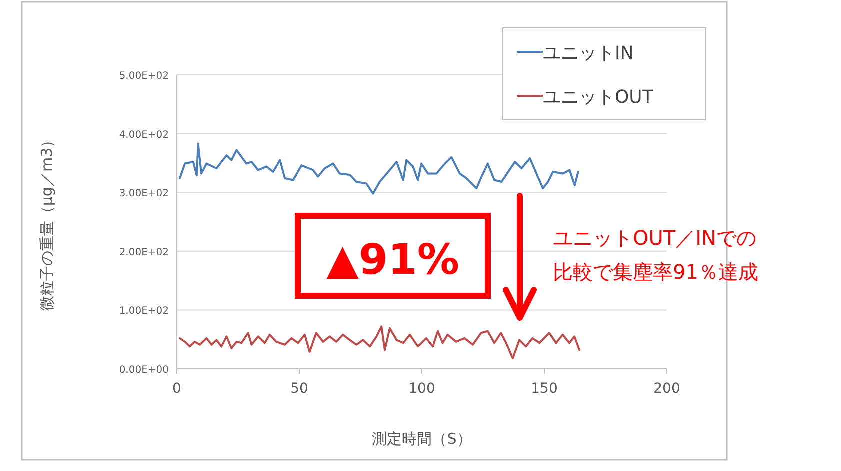 This screenshot has height=471, width=841. What do you see at coordinates (144, 252) in the screenshot?
I see `y-tick-label: 2.00E+02` at bounding box center [144, 252].